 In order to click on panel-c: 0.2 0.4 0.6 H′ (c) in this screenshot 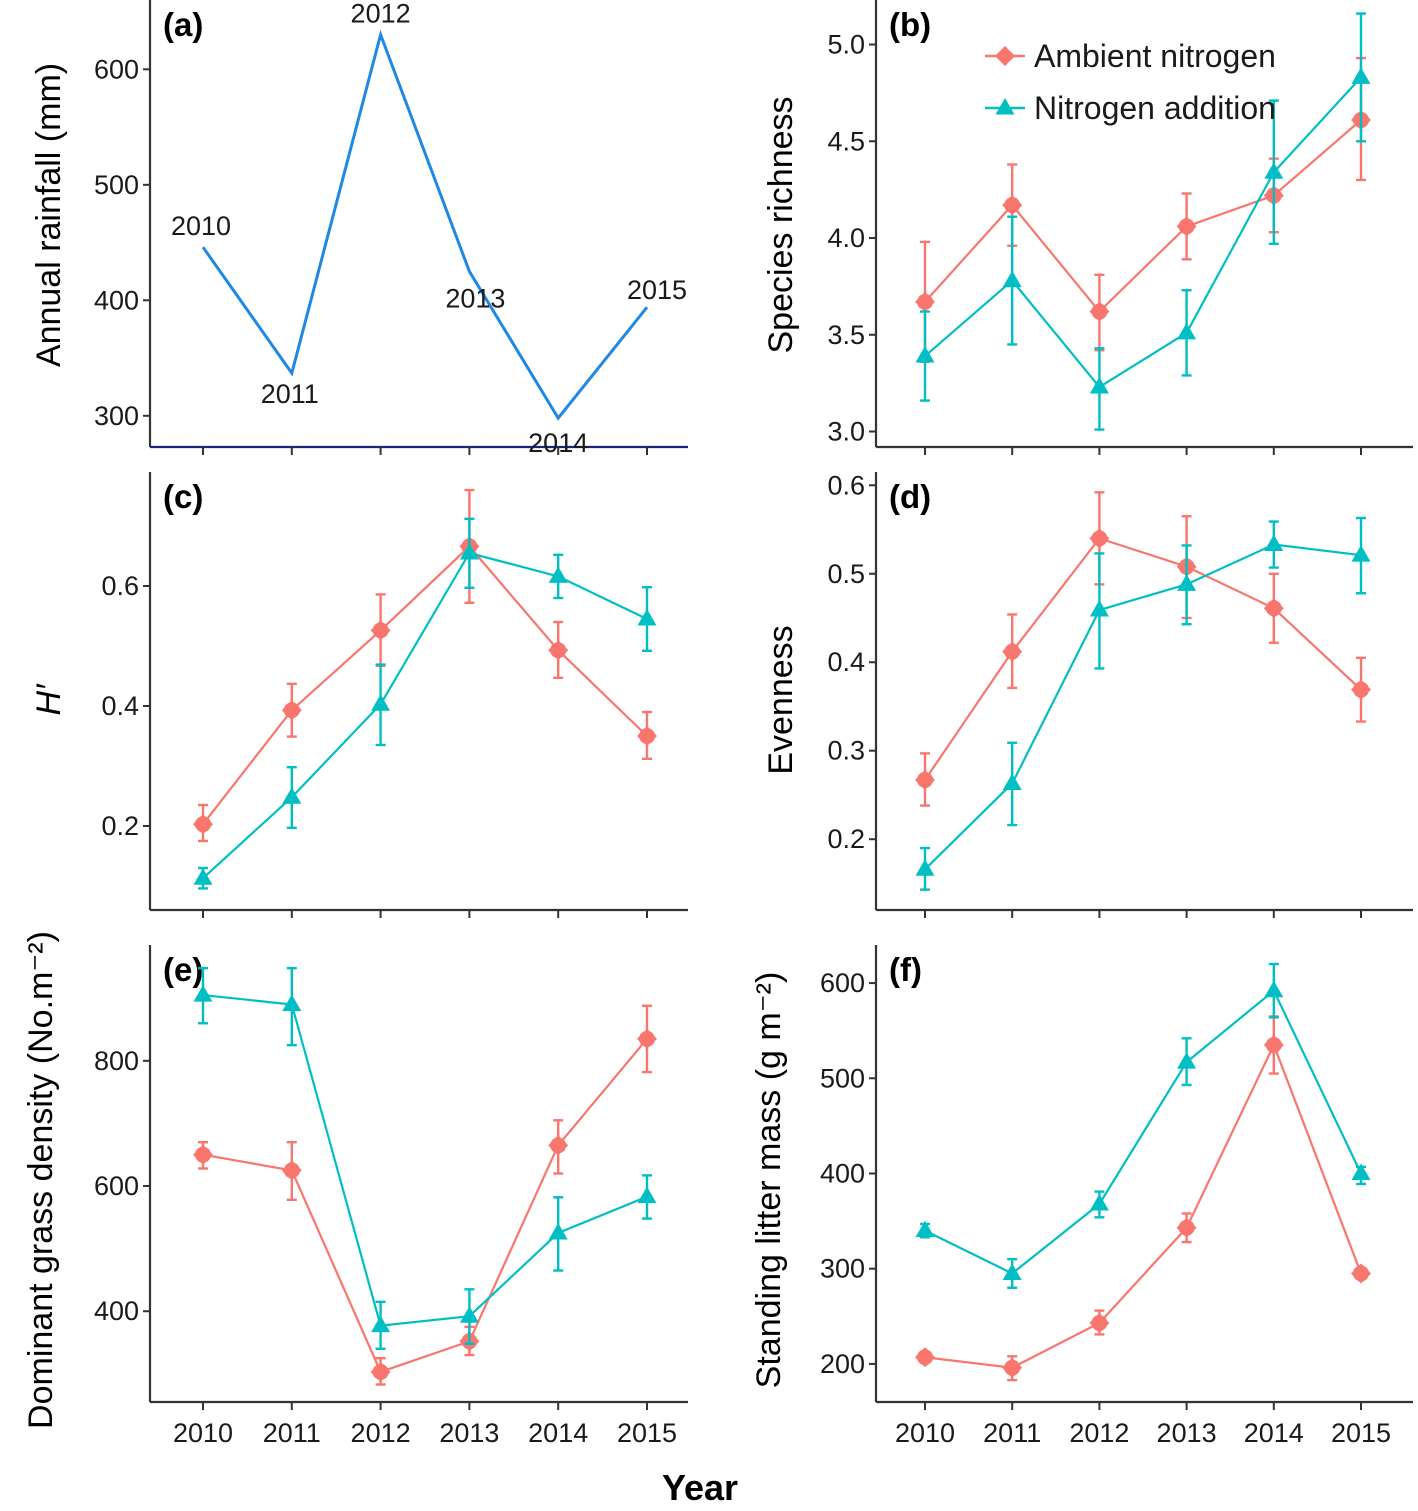, I will do `click(359, 695)`.